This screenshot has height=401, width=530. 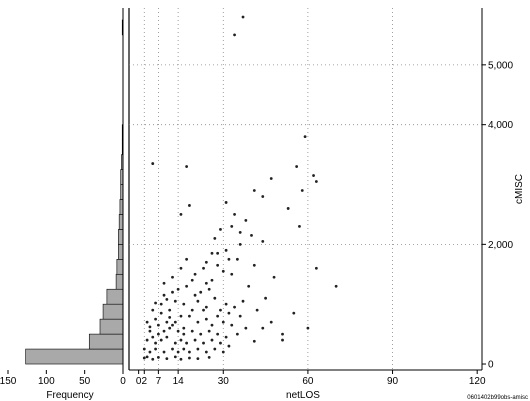 What do you see at coordinates (85, 381) in the screenshot?
I see `histogram-tick-label: 50` at bounding box center [85, 381].